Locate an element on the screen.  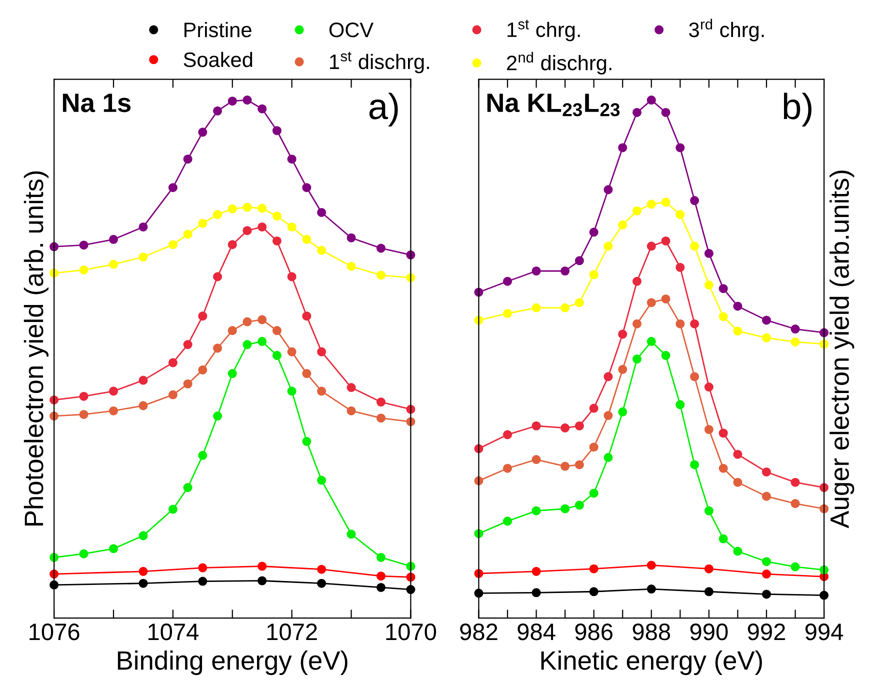
legend-label: 1$^{st}$ chrg. is located at coordinates (544, 31).